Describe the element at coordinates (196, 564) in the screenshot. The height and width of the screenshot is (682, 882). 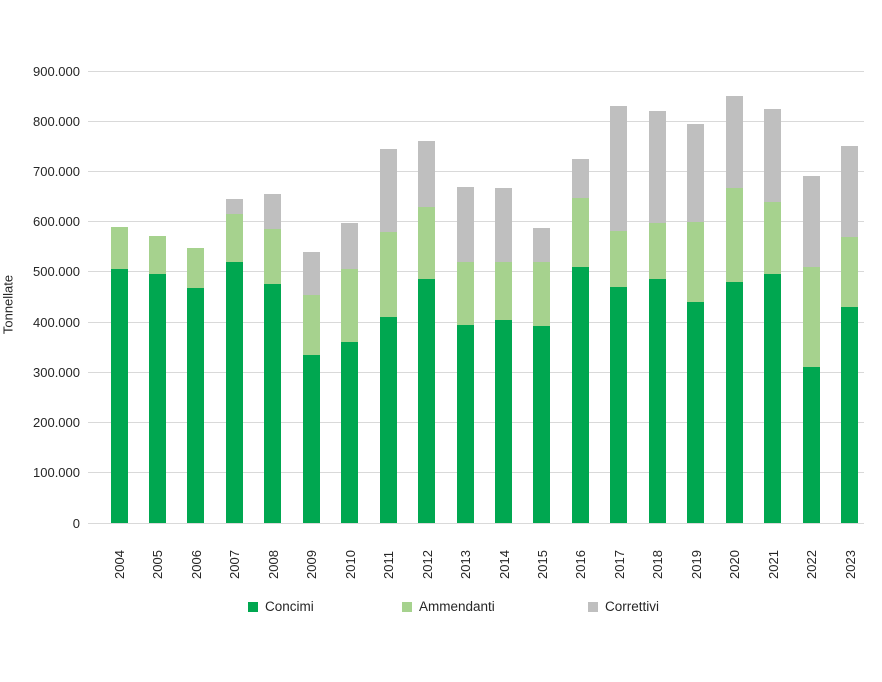
I see `x-tick-label-2006: 2006` at that location.